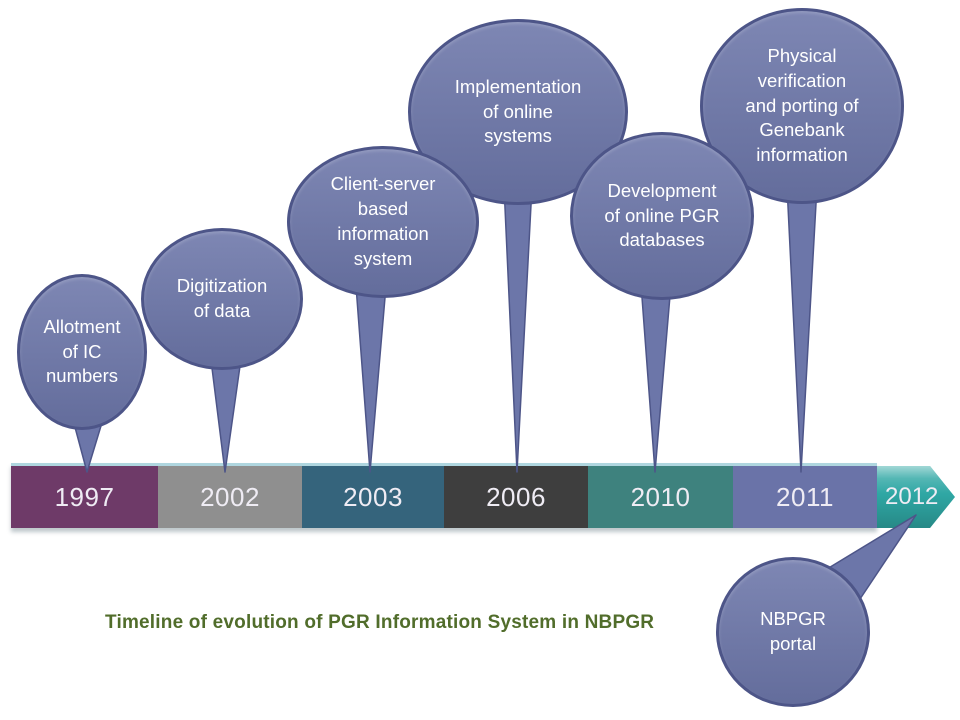  I want to click on callout-tail-2002, so click(226, 412).